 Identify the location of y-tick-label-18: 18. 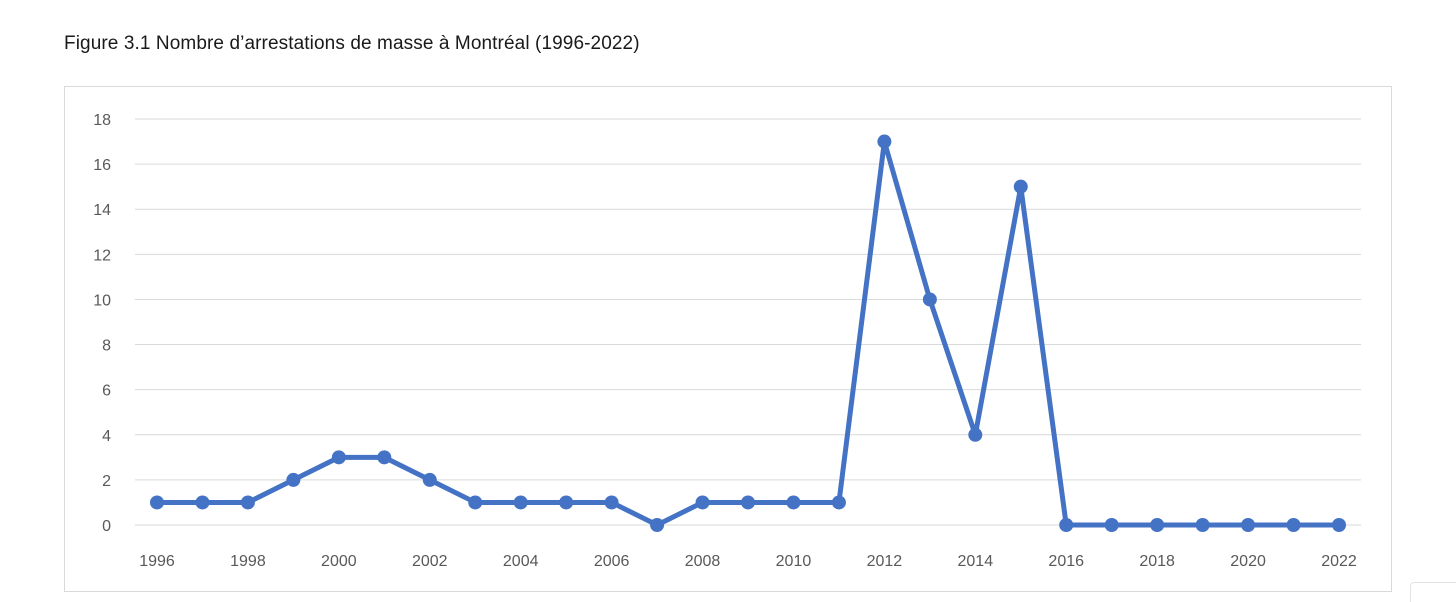
(102, 120).